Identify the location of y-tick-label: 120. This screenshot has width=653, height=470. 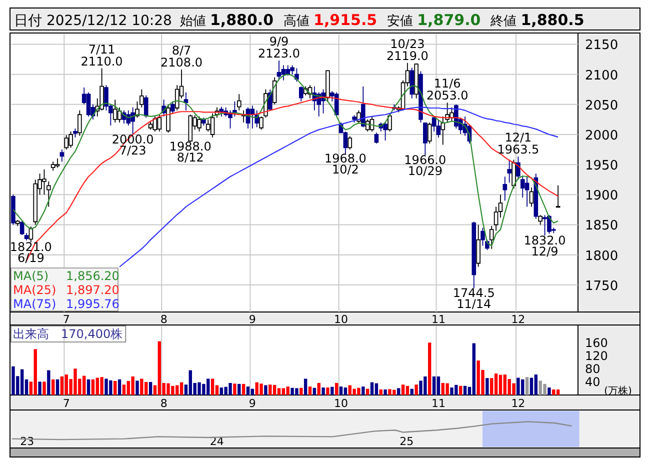
(596, 355).